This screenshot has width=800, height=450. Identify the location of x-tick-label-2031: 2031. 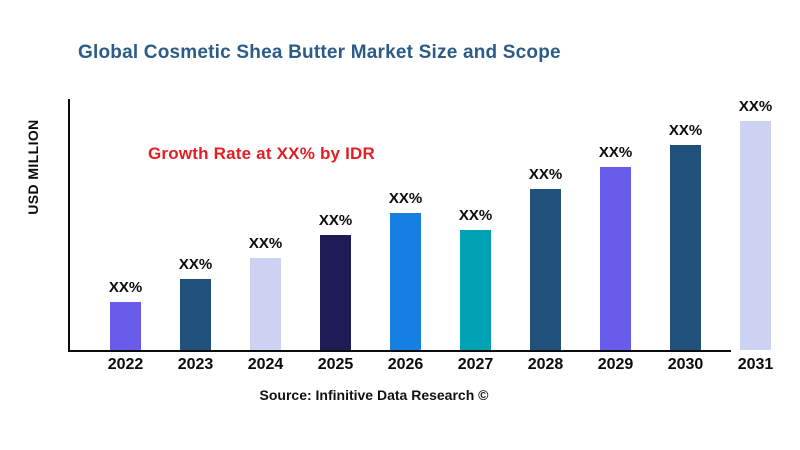
(755, 364).